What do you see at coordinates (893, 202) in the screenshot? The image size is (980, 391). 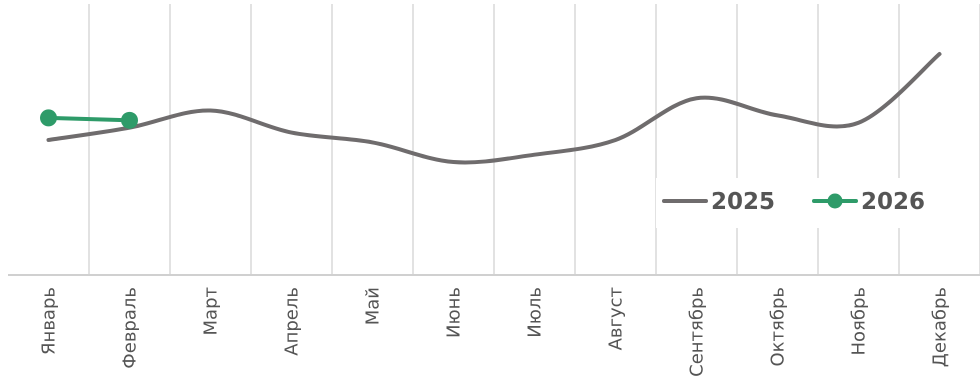 I see `legend-label-2026: 2026` at bounding box center [893, 202].